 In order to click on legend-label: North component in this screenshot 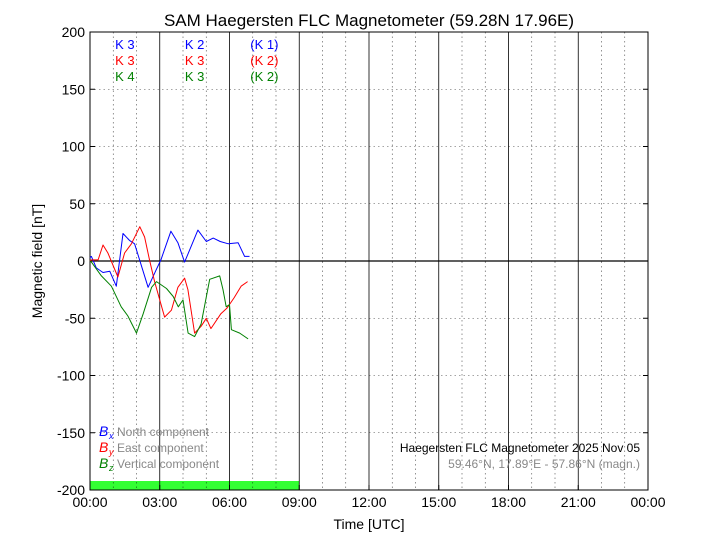, I will do `click(163, 432)`.